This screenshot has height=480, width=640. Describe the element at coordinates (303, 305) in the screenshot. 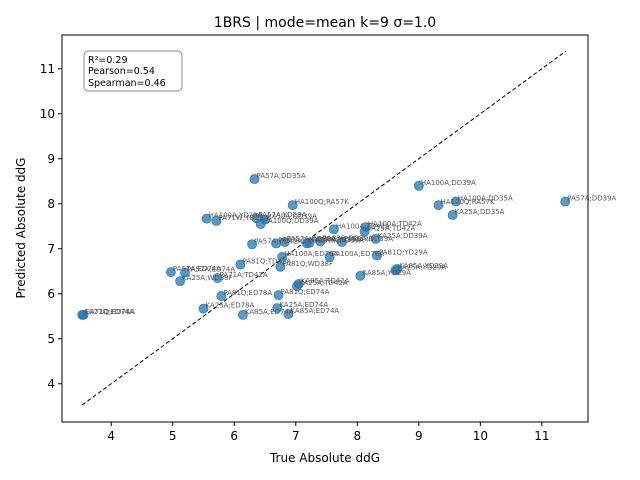

I see `point-label: KA25A;ED74A` at that location.